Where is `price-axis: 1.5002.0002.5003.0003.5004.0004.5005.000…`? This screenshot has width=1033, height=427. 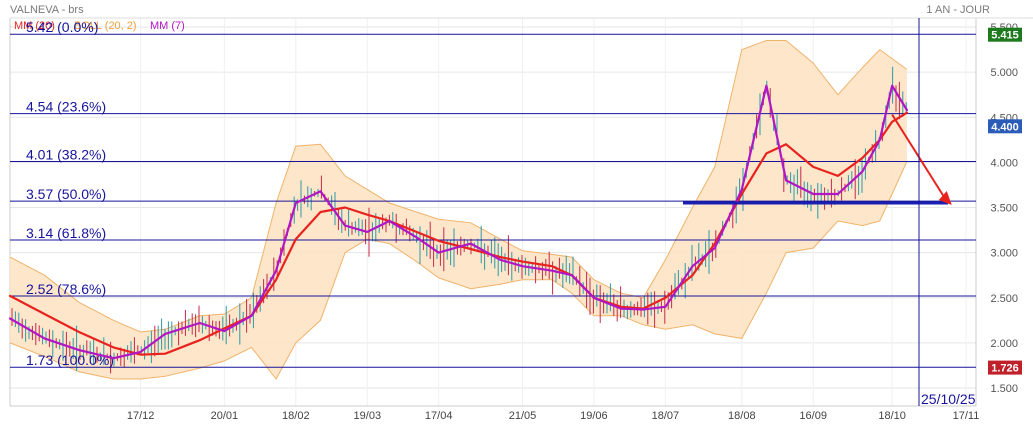
price-axis: 1.5002.0002.5003.0003.5004.0004.5005.000… is located at coordinates (1004, 208).